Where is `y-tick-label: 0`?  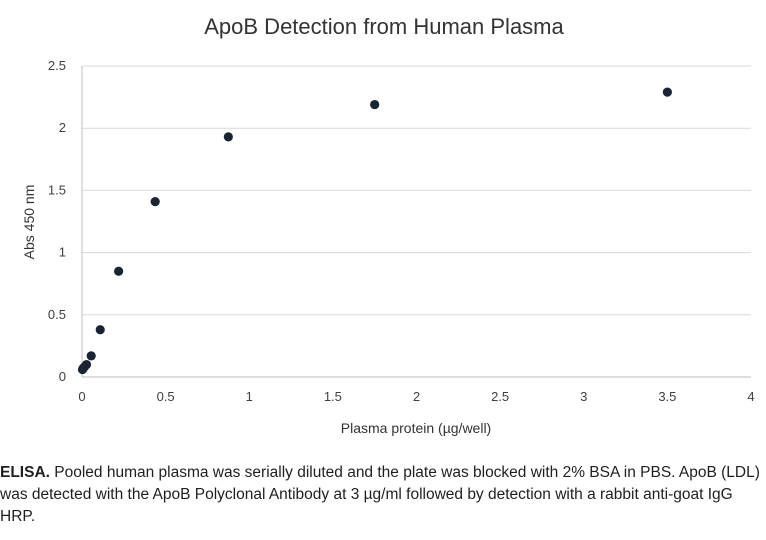
y-tick-label: 0 is located at coordinates (62, 376).